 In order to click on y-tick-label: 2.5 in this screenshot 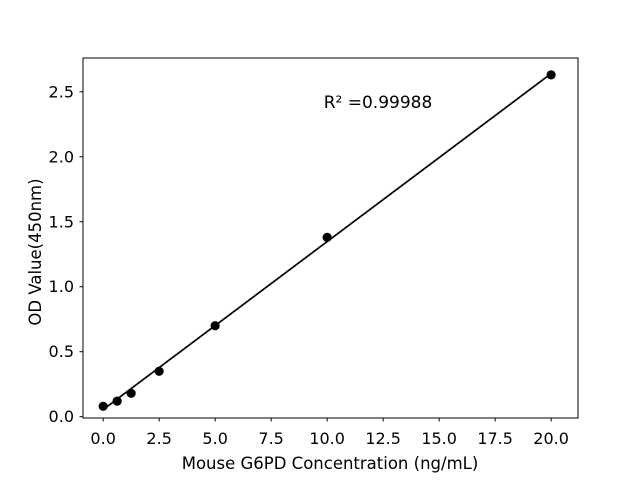, I will do `click(61, 91)`.